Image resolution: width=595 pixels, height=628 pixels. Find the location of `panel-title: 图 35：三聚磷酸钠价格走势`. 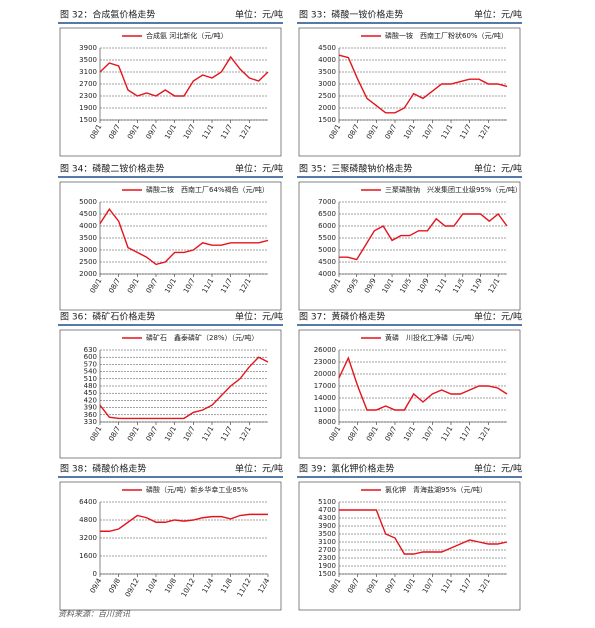

panel-title: 图 35：三聚磷酸钠价格走势 is located at coordinates (355, 169).